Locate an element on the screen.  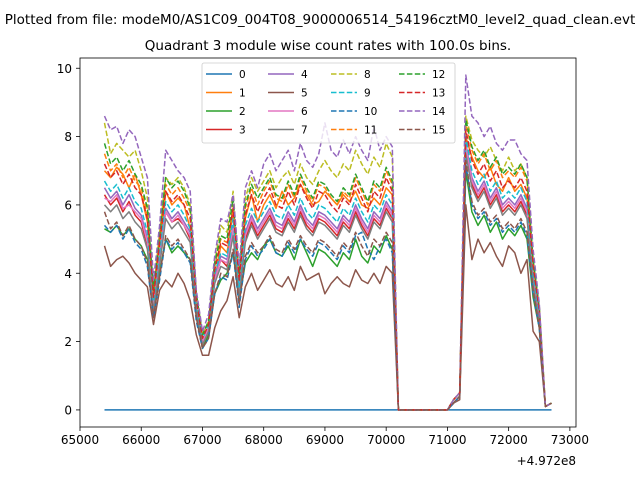
legend-frame is located at coordinates (328, 103).